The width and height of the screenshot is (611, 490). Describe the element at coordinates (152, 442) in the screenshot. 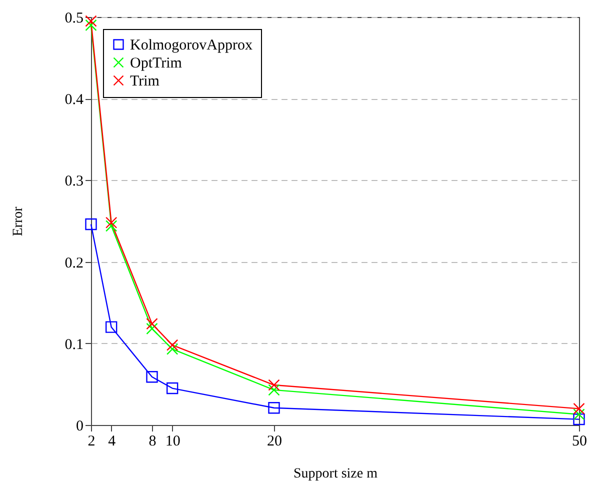

I see `x-tick-label: 8` at that location.